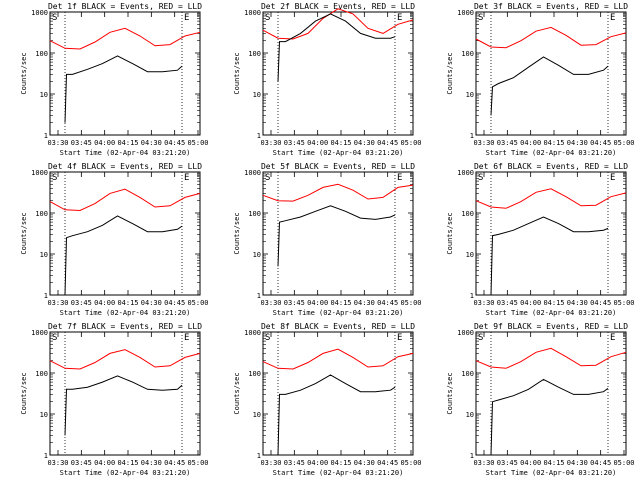 This screenshot has width=640, height=480. I want to click on chart-title: Det 4f BLACK = Events, RED = LLD, so click(125, 166).